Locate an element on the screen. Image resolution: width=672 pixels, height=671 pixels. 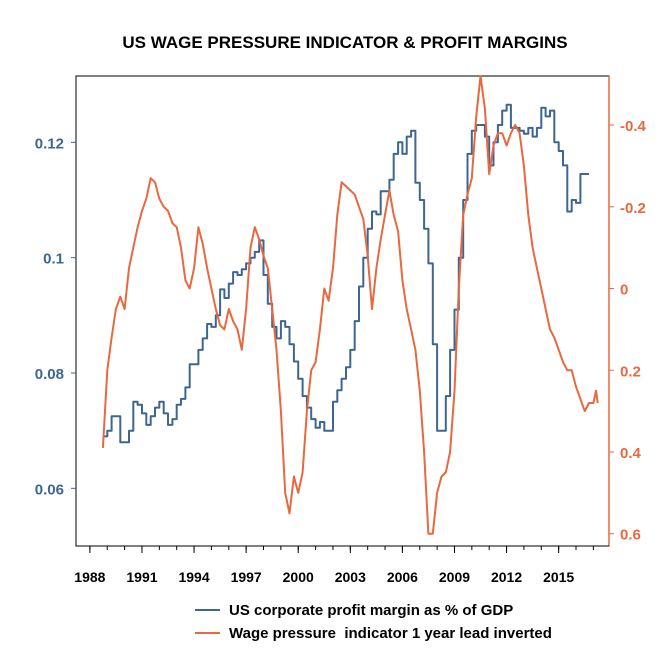
x-tick-label: 2009 is located at coordinates (454, 577).